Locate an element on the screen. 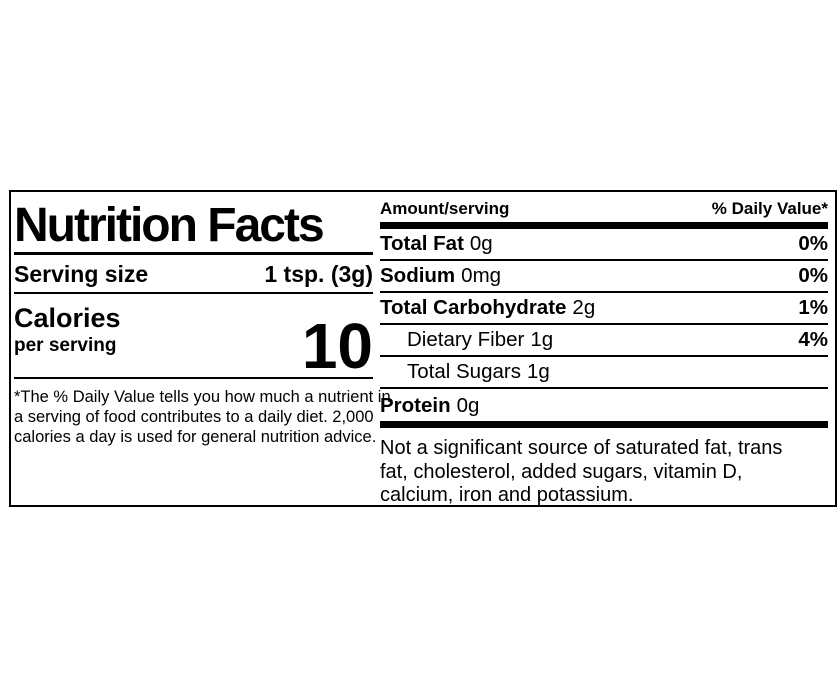 This screenshot has height=700, width=840. nutrient-daily-value: 4% is located at coordinates (813, 339).